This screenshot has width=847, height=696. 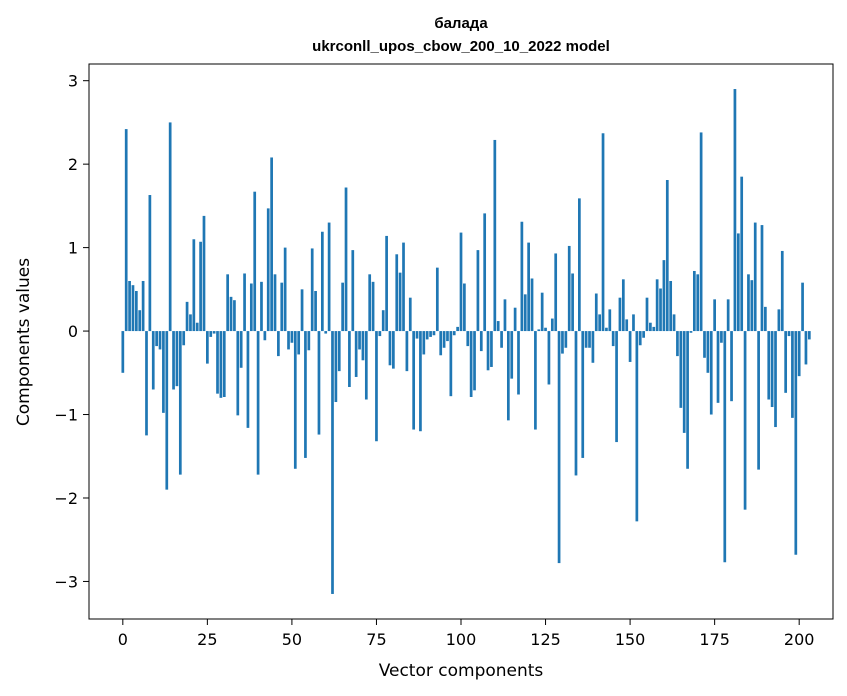 What do you see at coordinates (66, 498) in the screenshot?
I see `y-tick-label--2: −2` at bounding box center [66, 498].